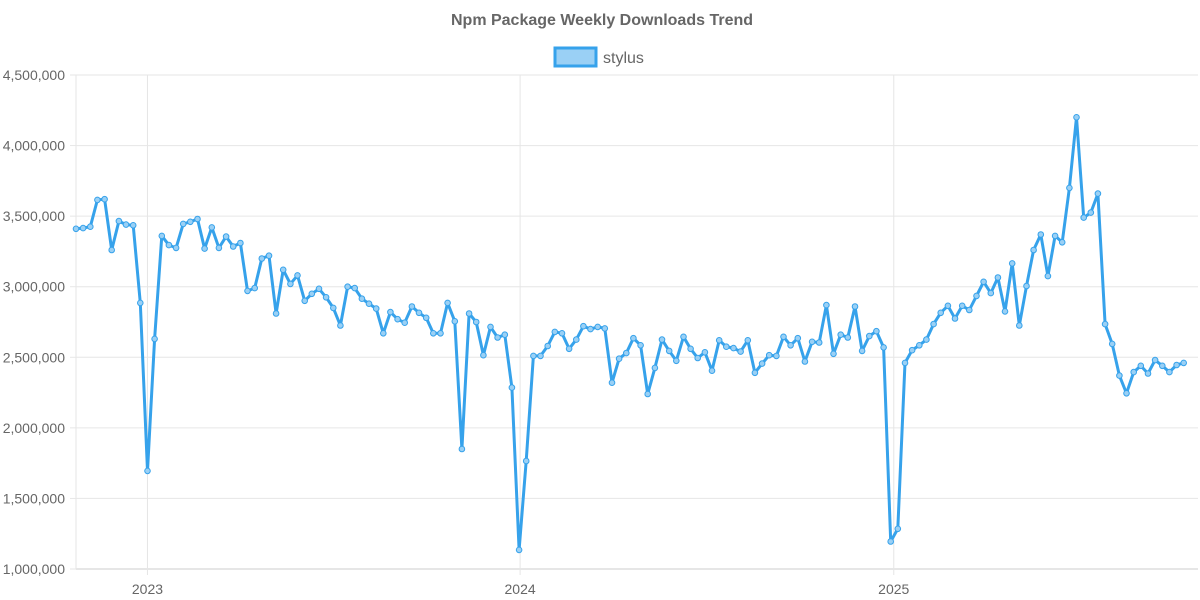 This screenshot has width=1200, height=600. What do you see at coordinates (623, 58) in the screenshot?
I see `legend-label: stylus` at bounding box center [623, 58].